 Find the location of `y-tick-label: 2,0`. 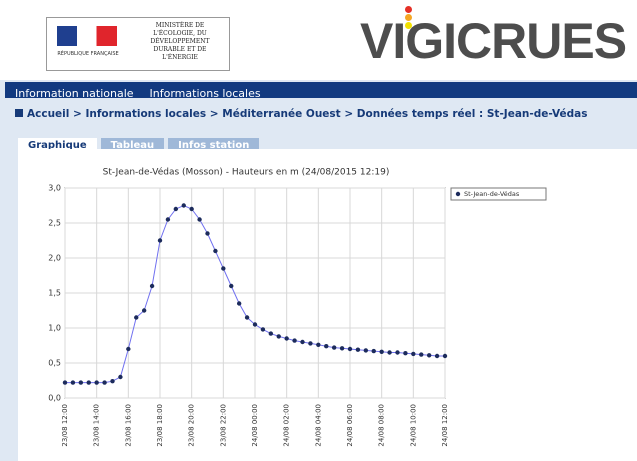

y-tick-label: 2,0 is located at coordinates (54, 258).